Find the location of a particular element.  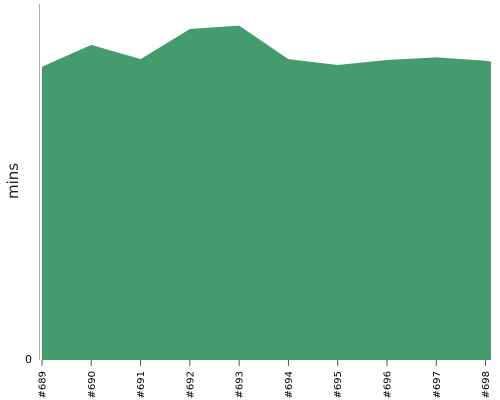

x-tick-label: #697 is located at coordinates (437, 384).